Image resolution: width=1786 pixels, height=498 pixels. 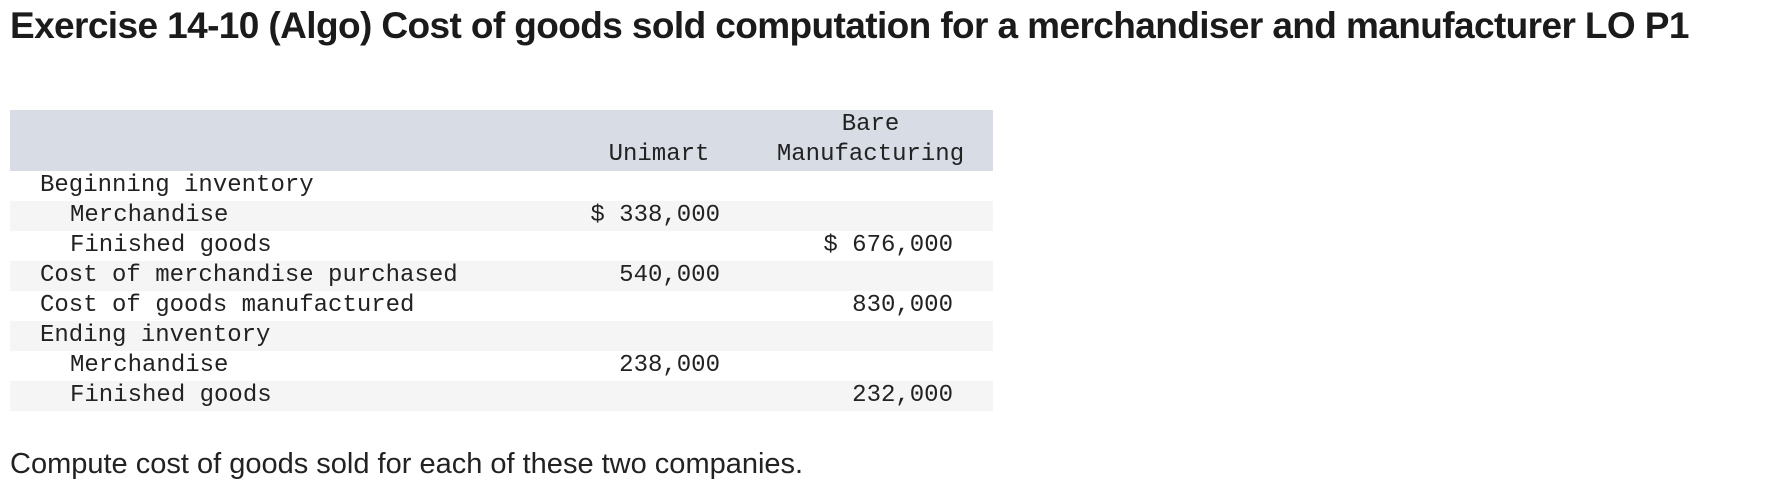 I want to click on row-label: Cost of merchandise purchased, so click(x=249, y=275).